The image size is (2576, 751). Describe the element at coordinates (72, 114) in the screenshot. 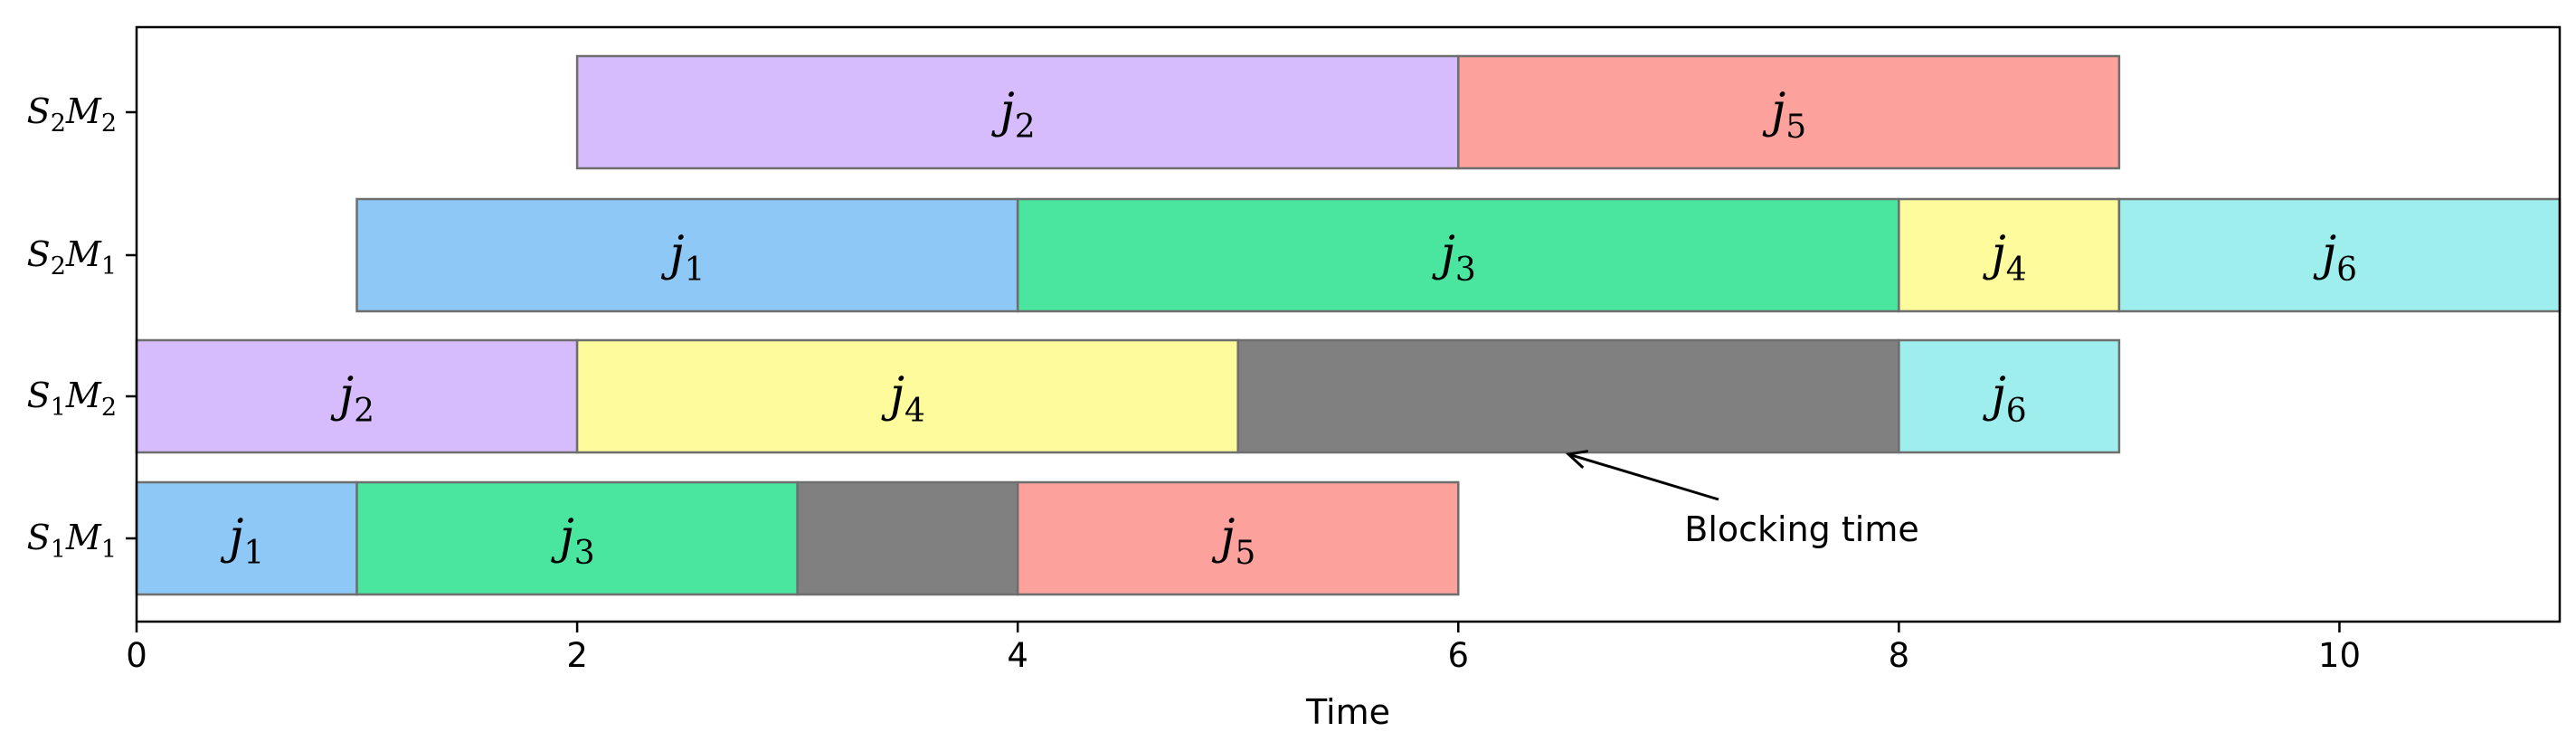

I see `y-tick-label: S2M2` at that location.